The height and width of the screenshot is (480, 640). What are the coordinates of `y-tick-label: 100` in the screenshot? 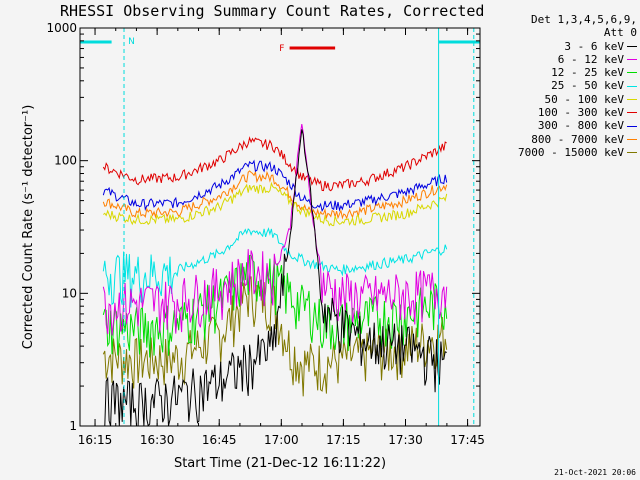 It's located at (65, 161).